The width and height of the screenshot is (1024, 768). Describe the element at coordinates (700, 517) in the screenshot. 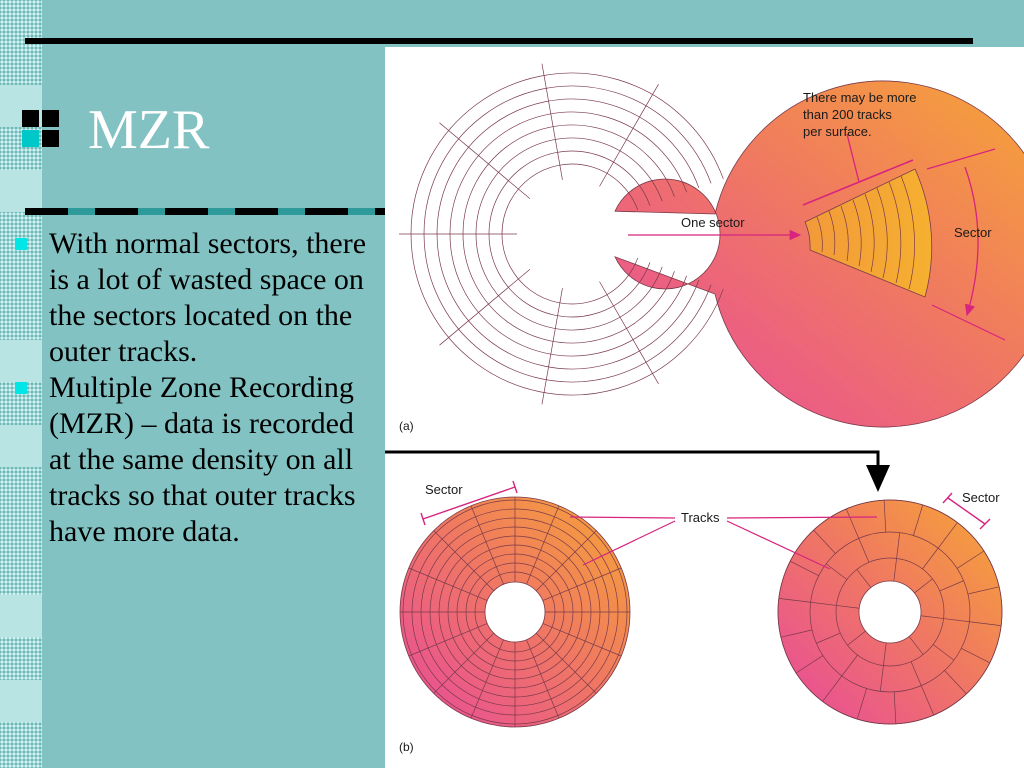

I see `tracks-label: Tracks` at that location.